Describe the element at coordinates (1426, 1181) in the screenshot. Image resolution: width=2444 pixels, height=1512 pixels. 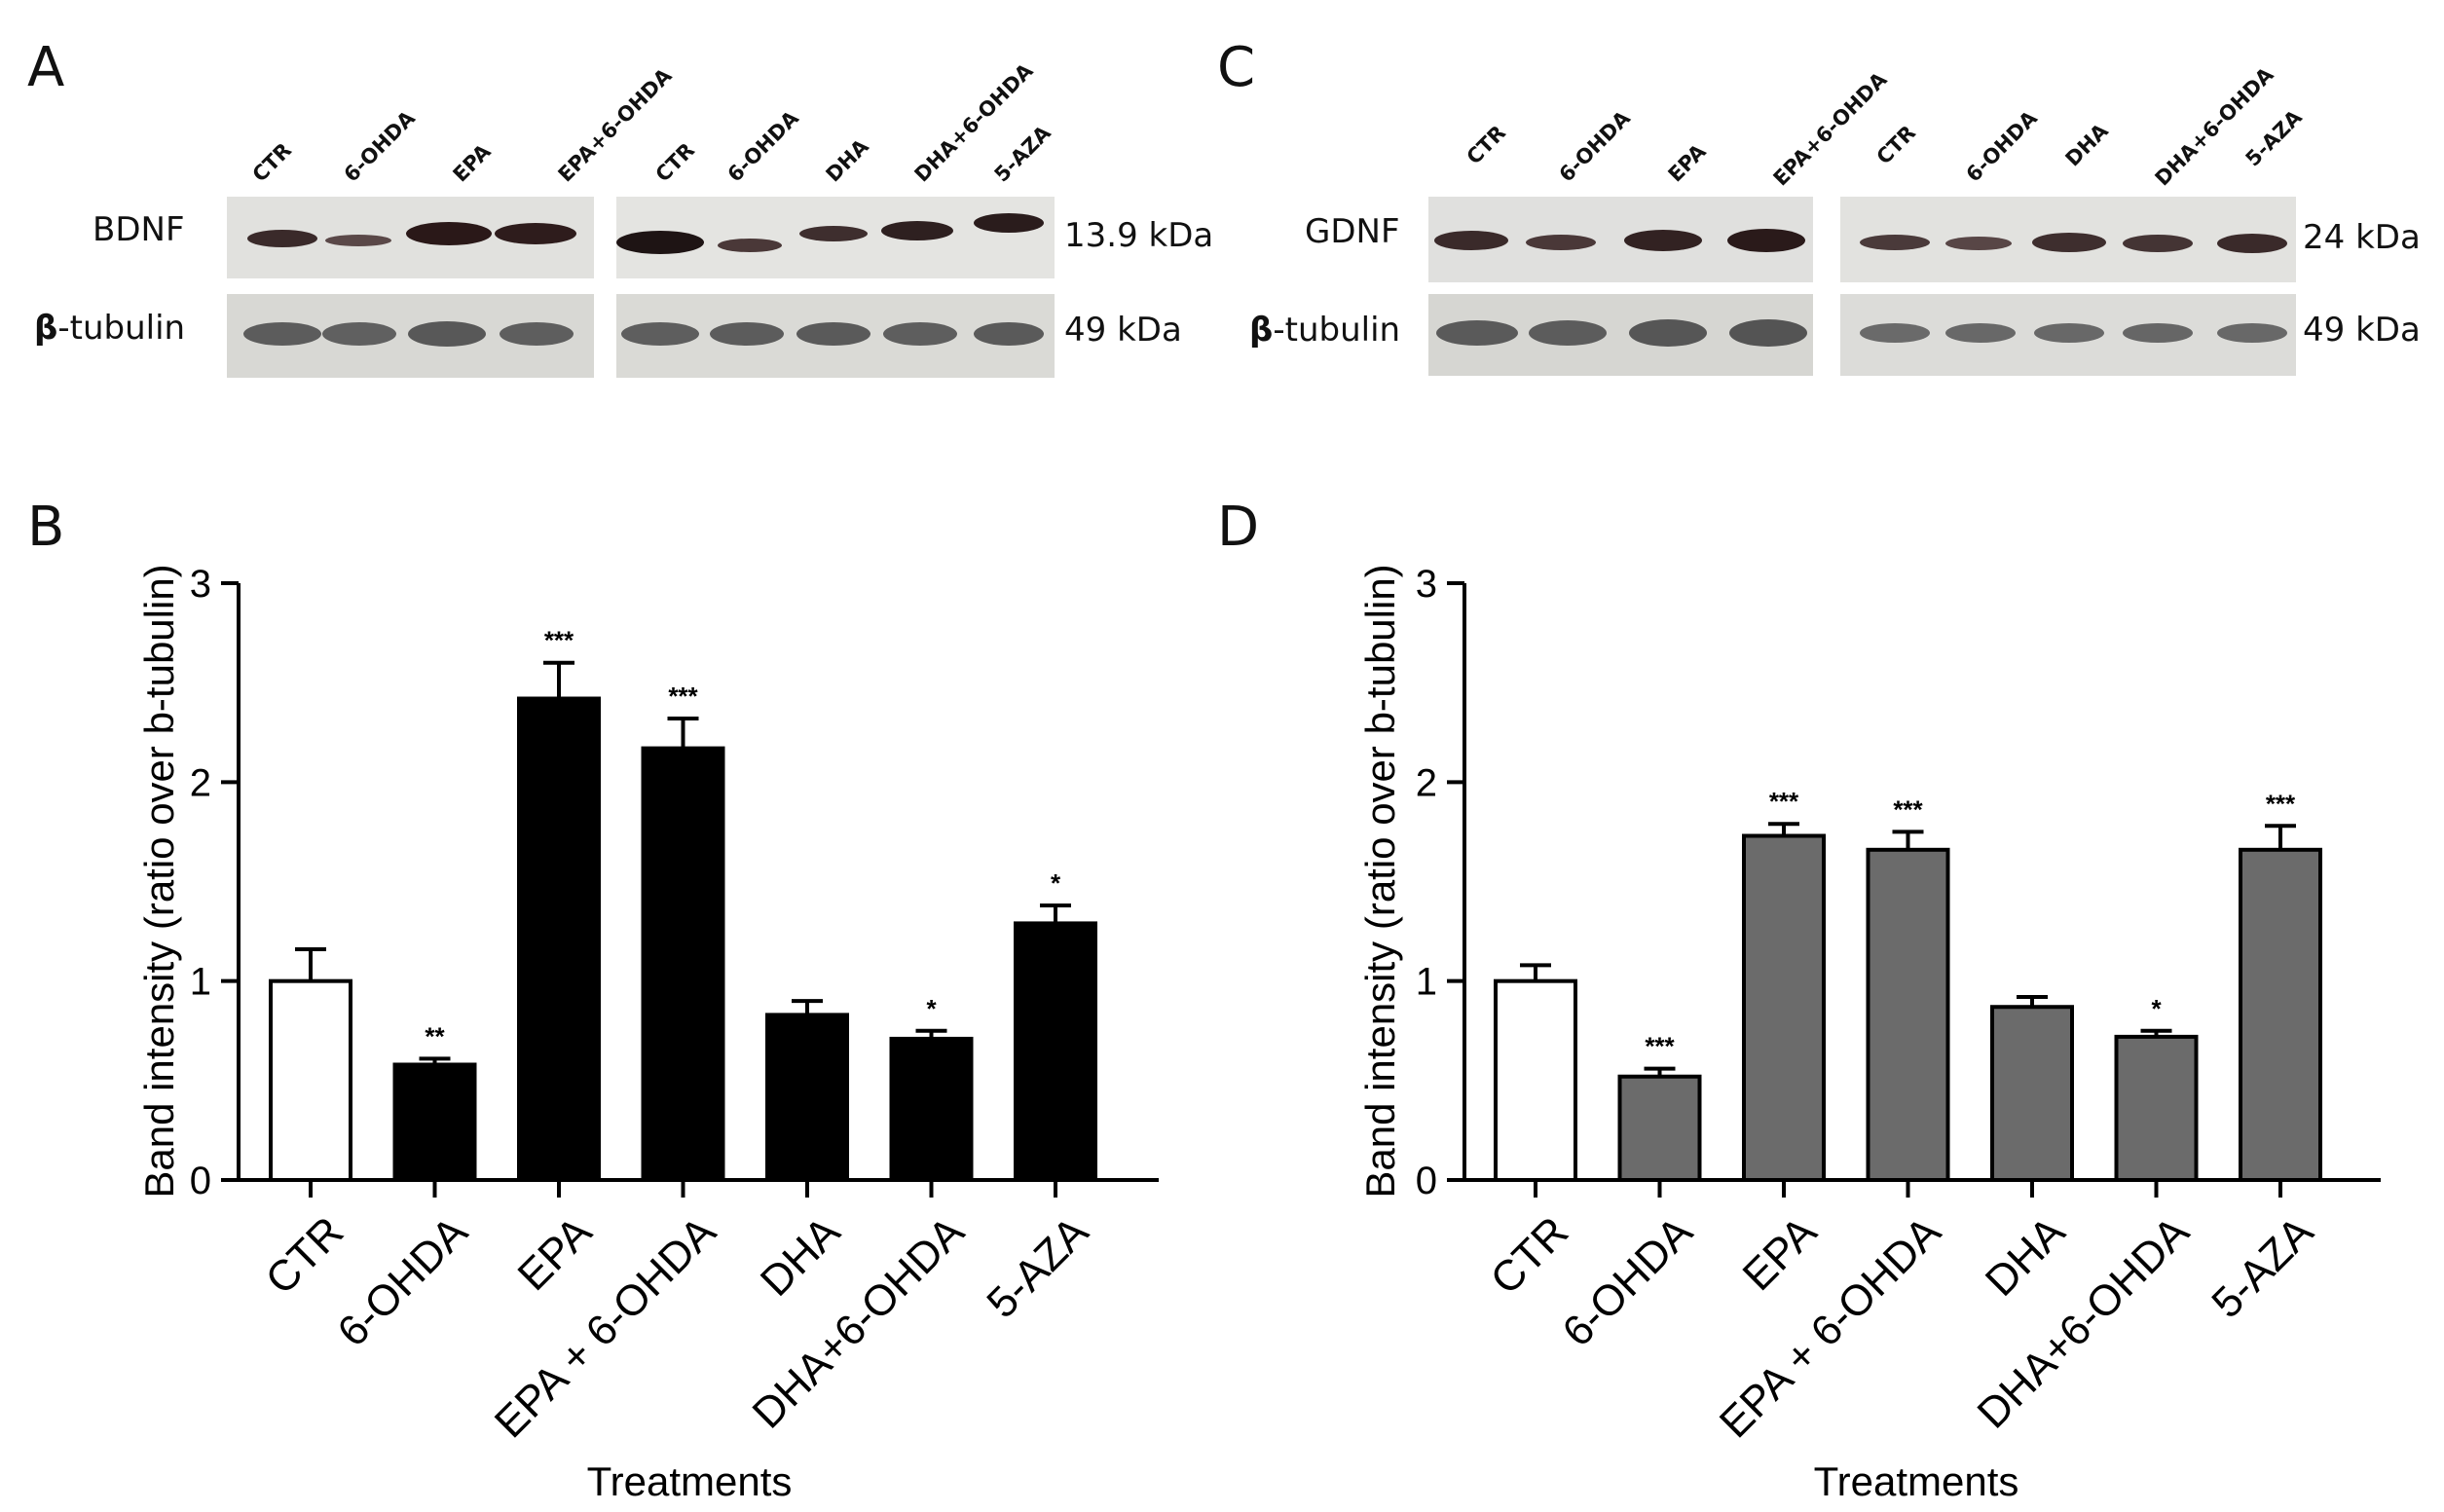
I see `chart-d-ytick-label: 0` at that location.